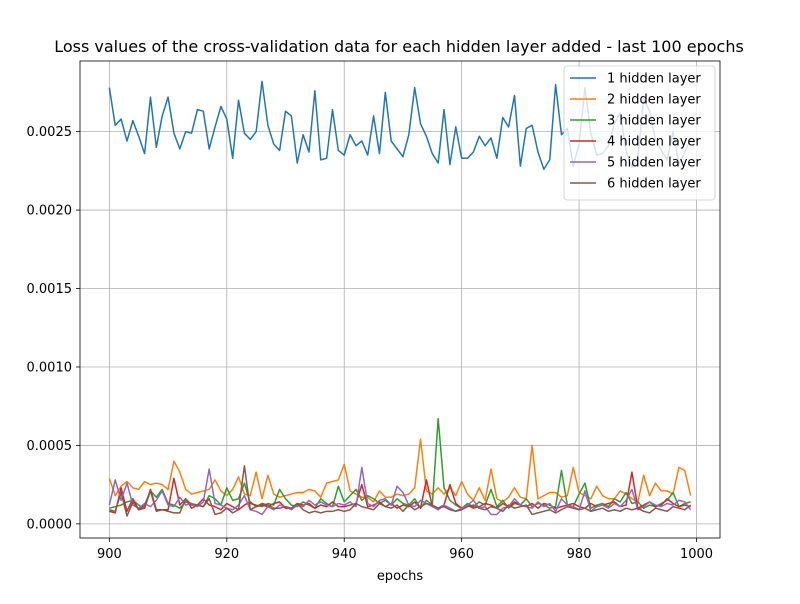  Describe the element at coordinates (50, 446) in the screenshot. I see `y-tick-label: 0.0005` at that location.